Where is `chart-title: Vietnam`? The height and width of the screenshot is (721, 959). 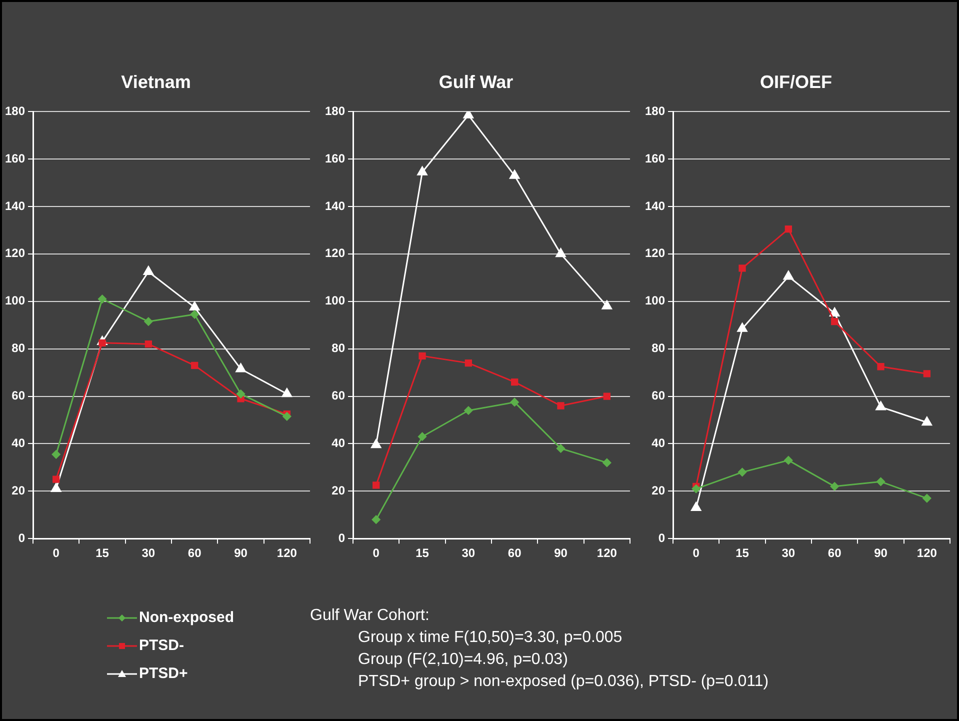
chart-title: Vietnam is located at coordinates (156, 82).